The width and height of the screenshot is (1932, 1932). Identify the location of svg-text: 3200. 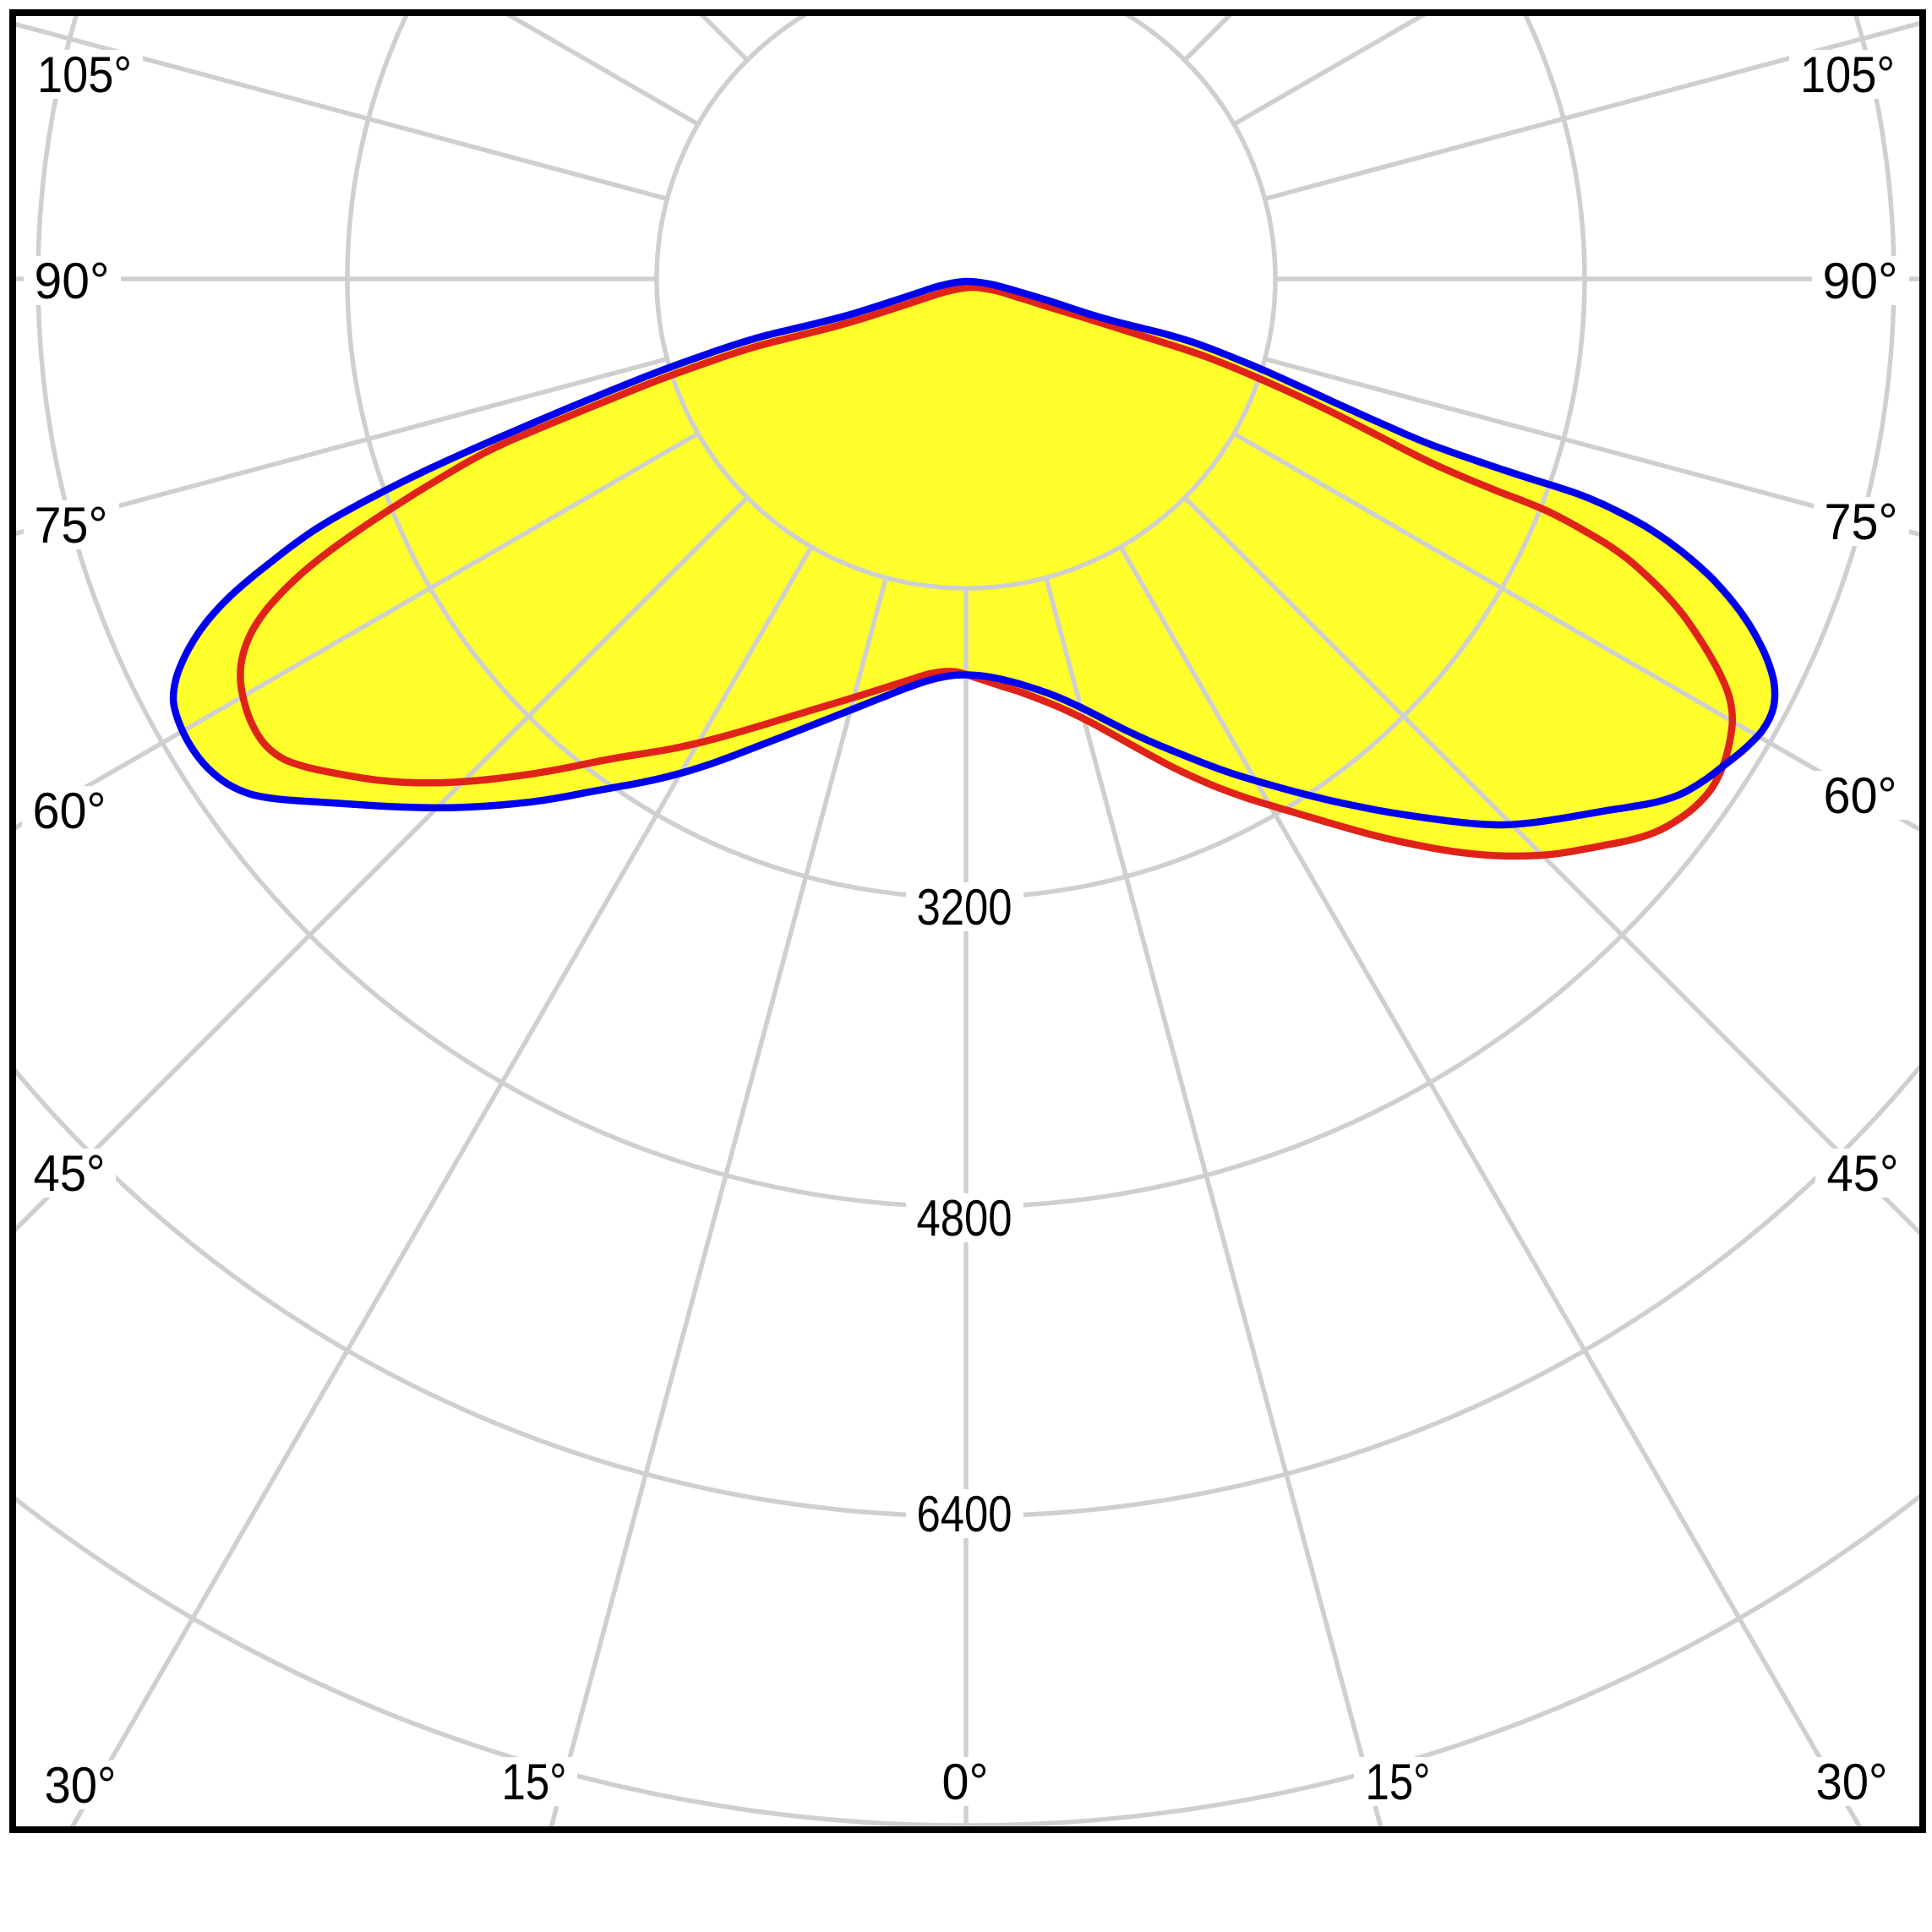
(964, 907).